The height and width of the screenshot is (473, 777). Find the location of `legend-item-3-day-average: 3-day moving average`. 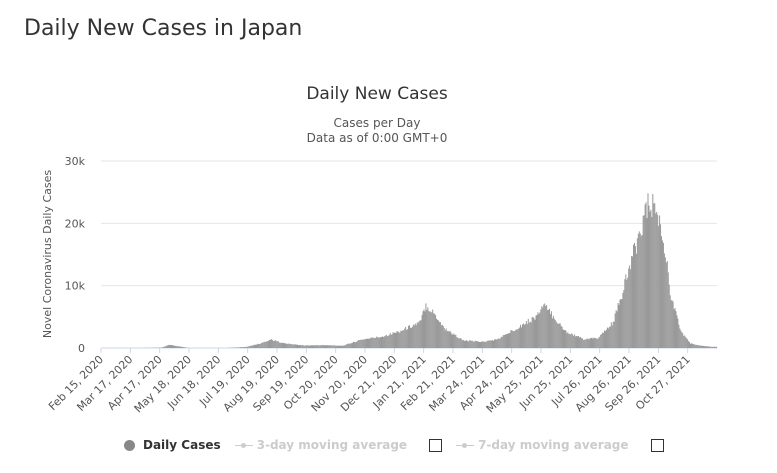

legend-item-3-day-average: 3-day moving average is located at coordinates (338, 445).